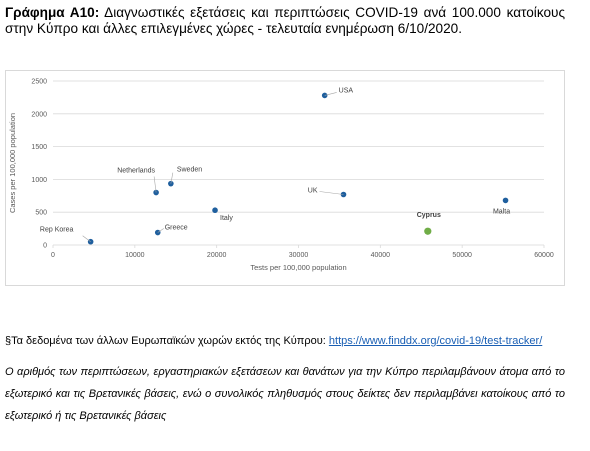 Image resolution: width=590 pixels, height=451 pixels. What do you see at coordinates (189, 170) in the screenshot?
I see `point-label-sweden: Sweden` at bounding box center [189, 170].